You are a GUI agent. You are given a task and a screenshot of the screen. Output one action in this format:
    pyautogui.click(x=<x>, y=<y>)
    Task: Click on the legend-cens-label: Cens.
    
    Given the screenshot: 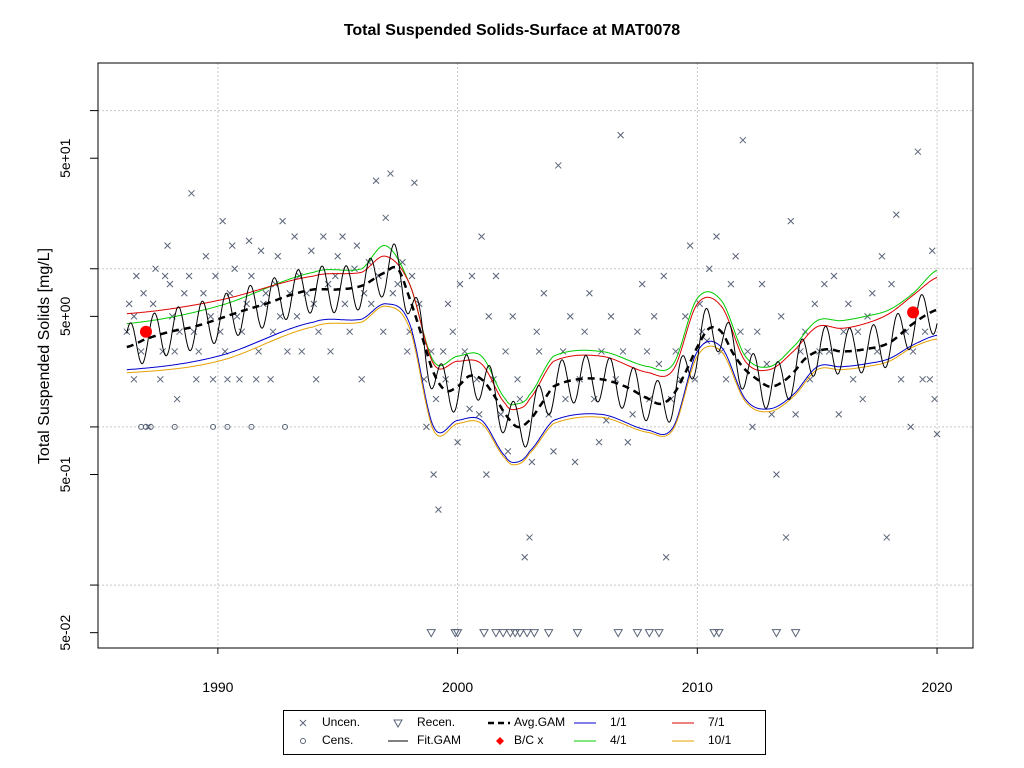 What is the action you would take?
    pyautogui.click(x=338, y=740)
    